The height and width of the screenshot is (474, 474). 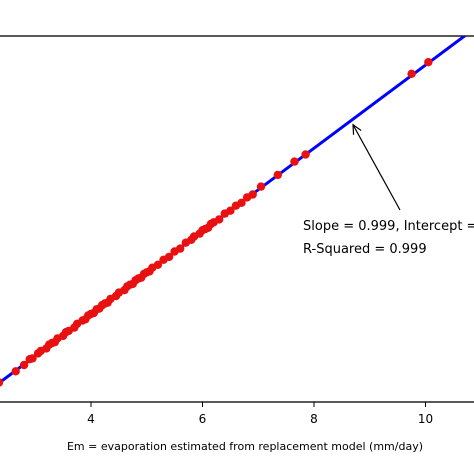 I want to click on x-tick-label: 10, so click(x=425, y=419).